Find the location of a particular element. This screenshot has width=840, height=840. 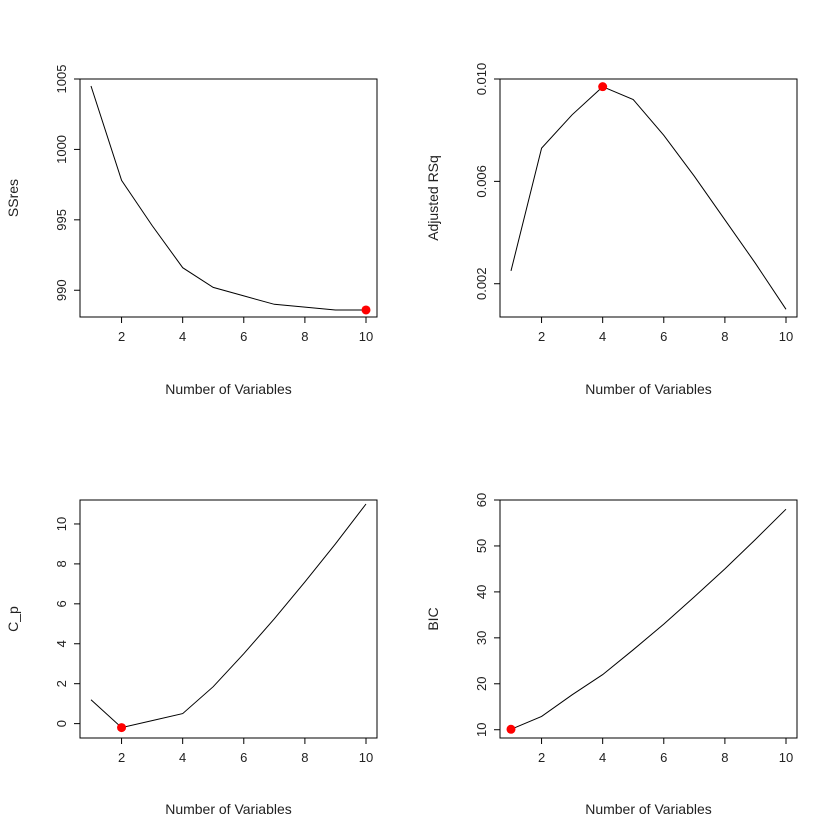

y-axis-label: SSres is located at coordinates (13, 198).